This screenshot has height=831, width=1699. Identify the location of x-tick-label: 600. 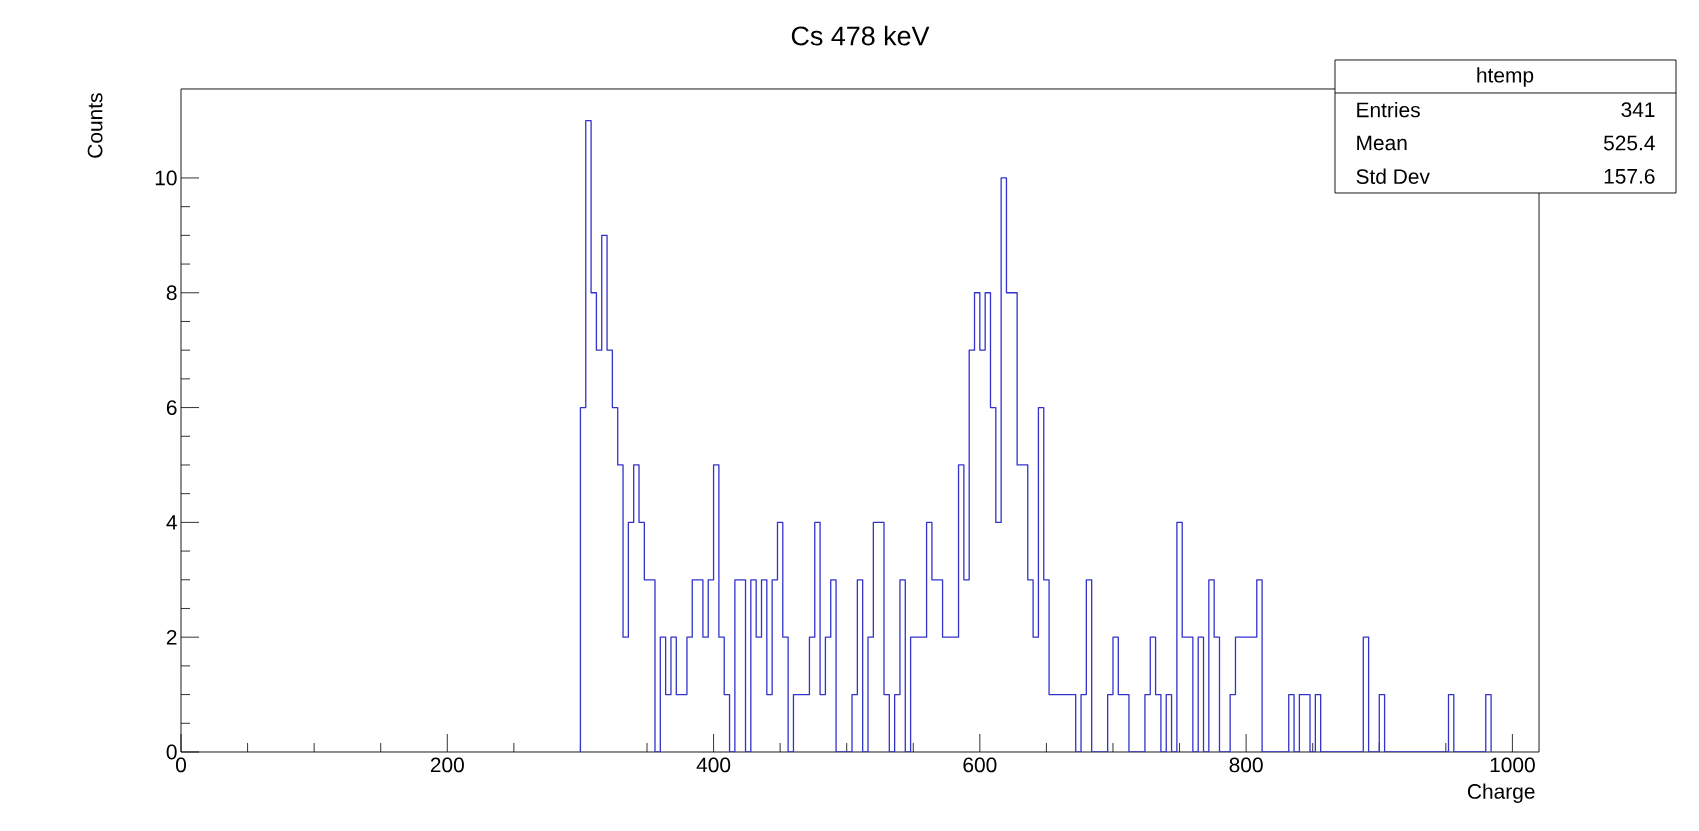
(980, 765).